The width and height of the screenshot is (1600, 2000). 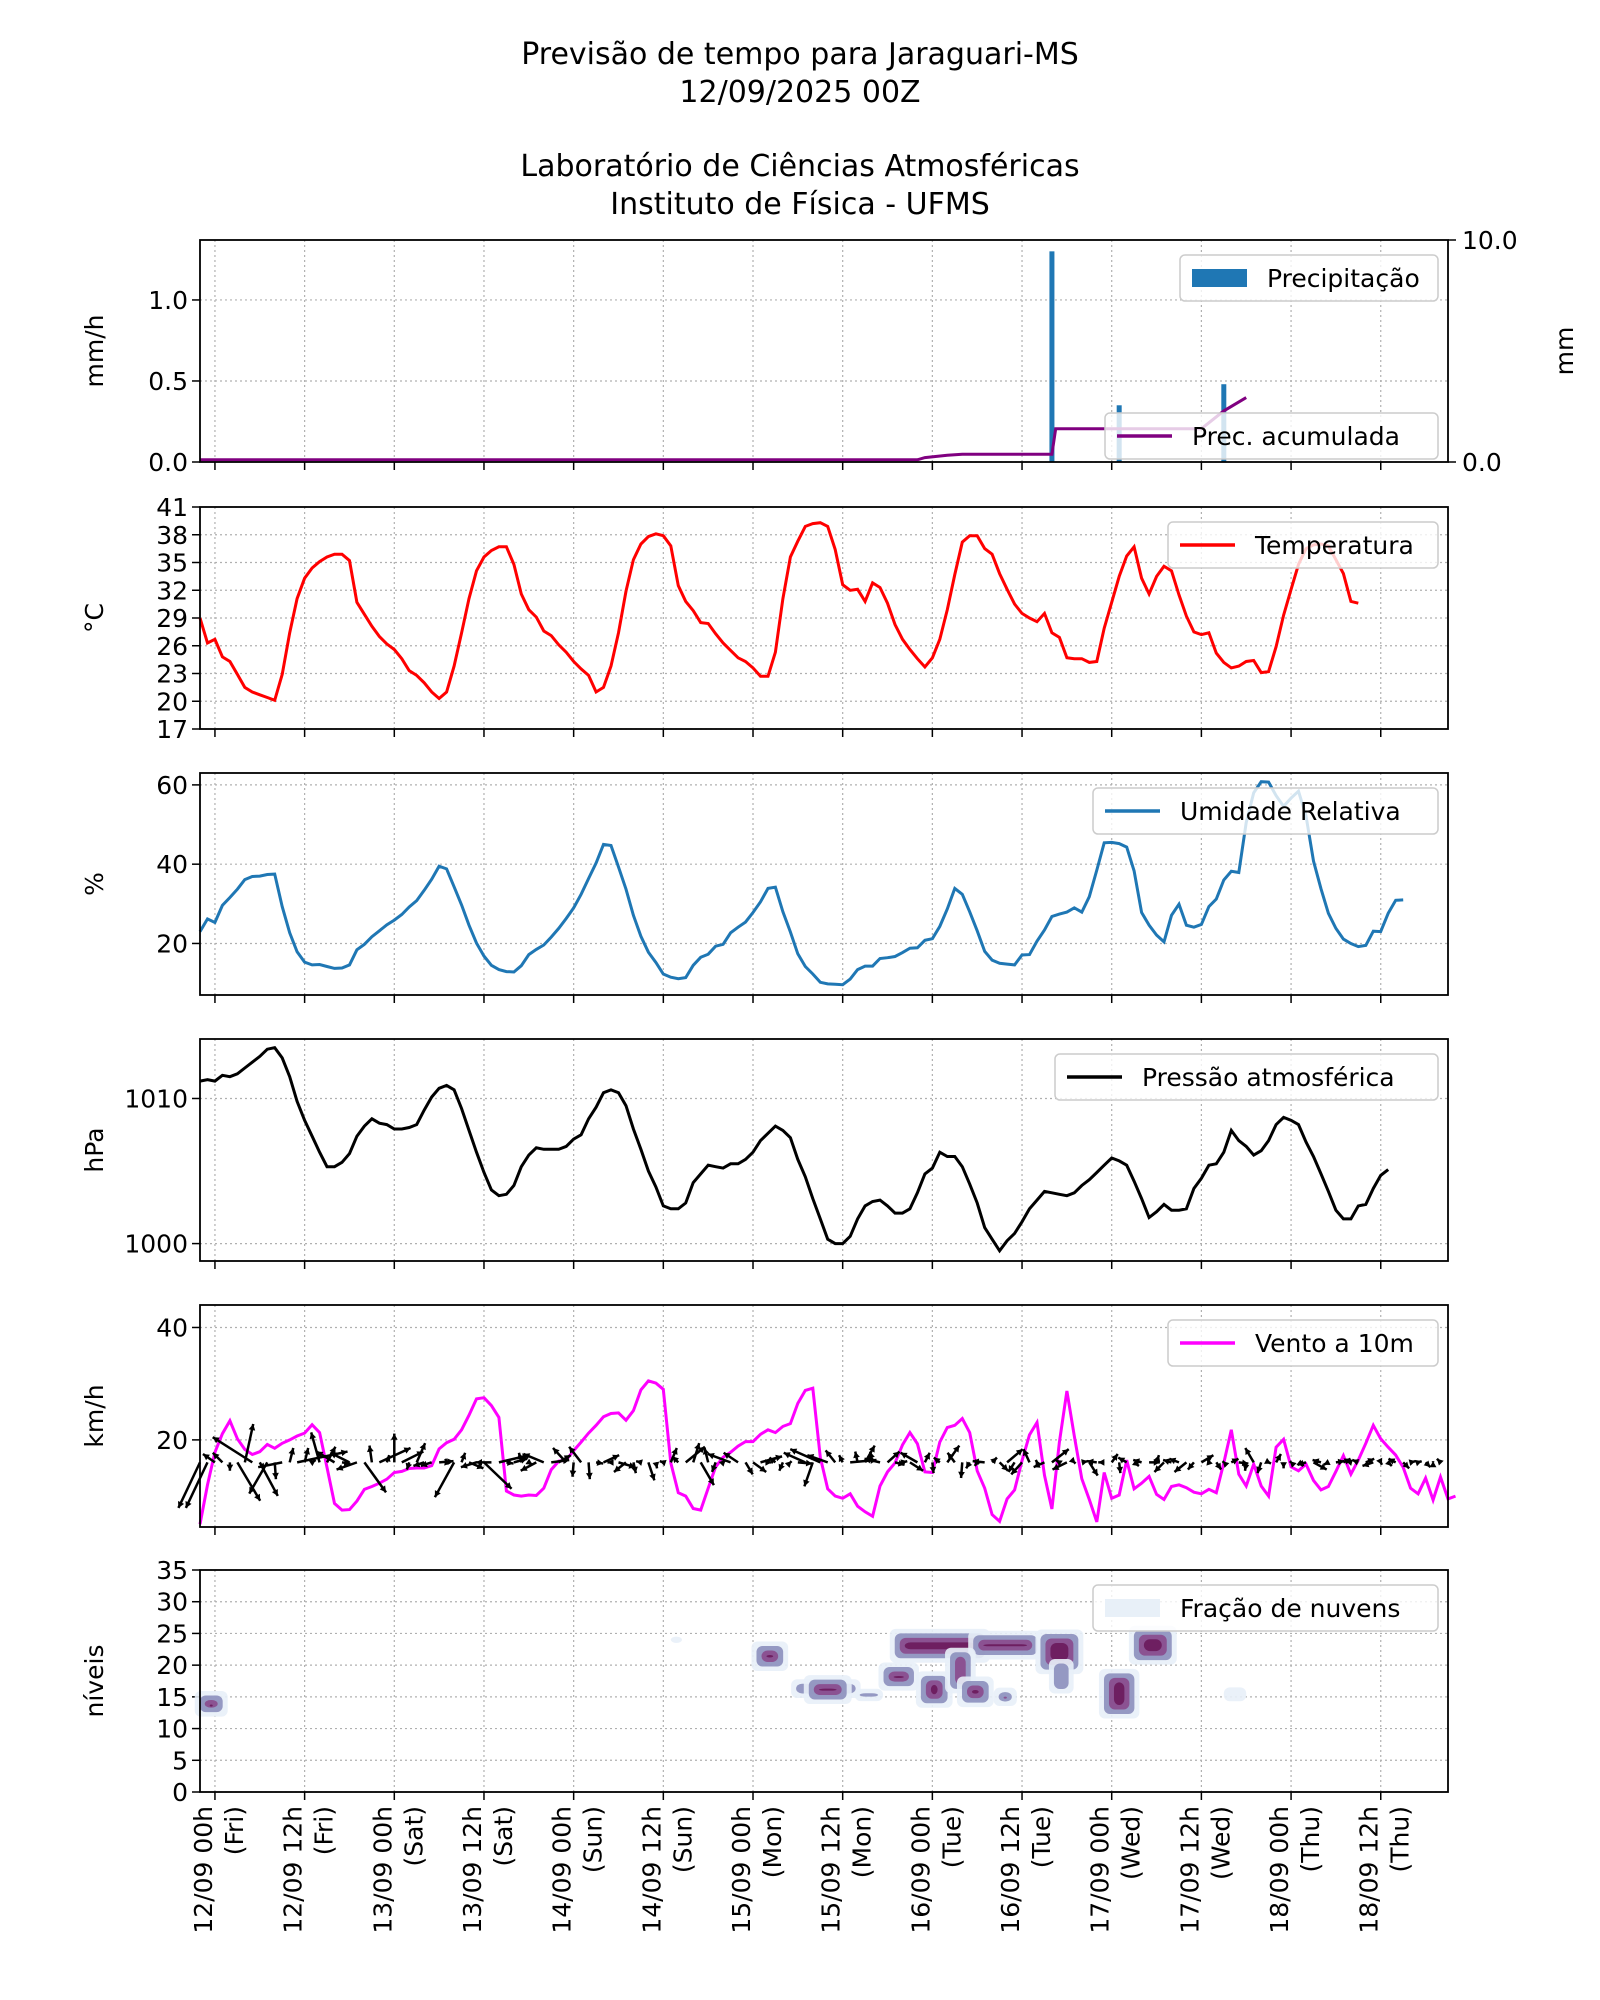 What do you see at coordinates (172, 1633) in the screenshot?
I see `y-tick-label: 25` at bounding box center [172, 1633].